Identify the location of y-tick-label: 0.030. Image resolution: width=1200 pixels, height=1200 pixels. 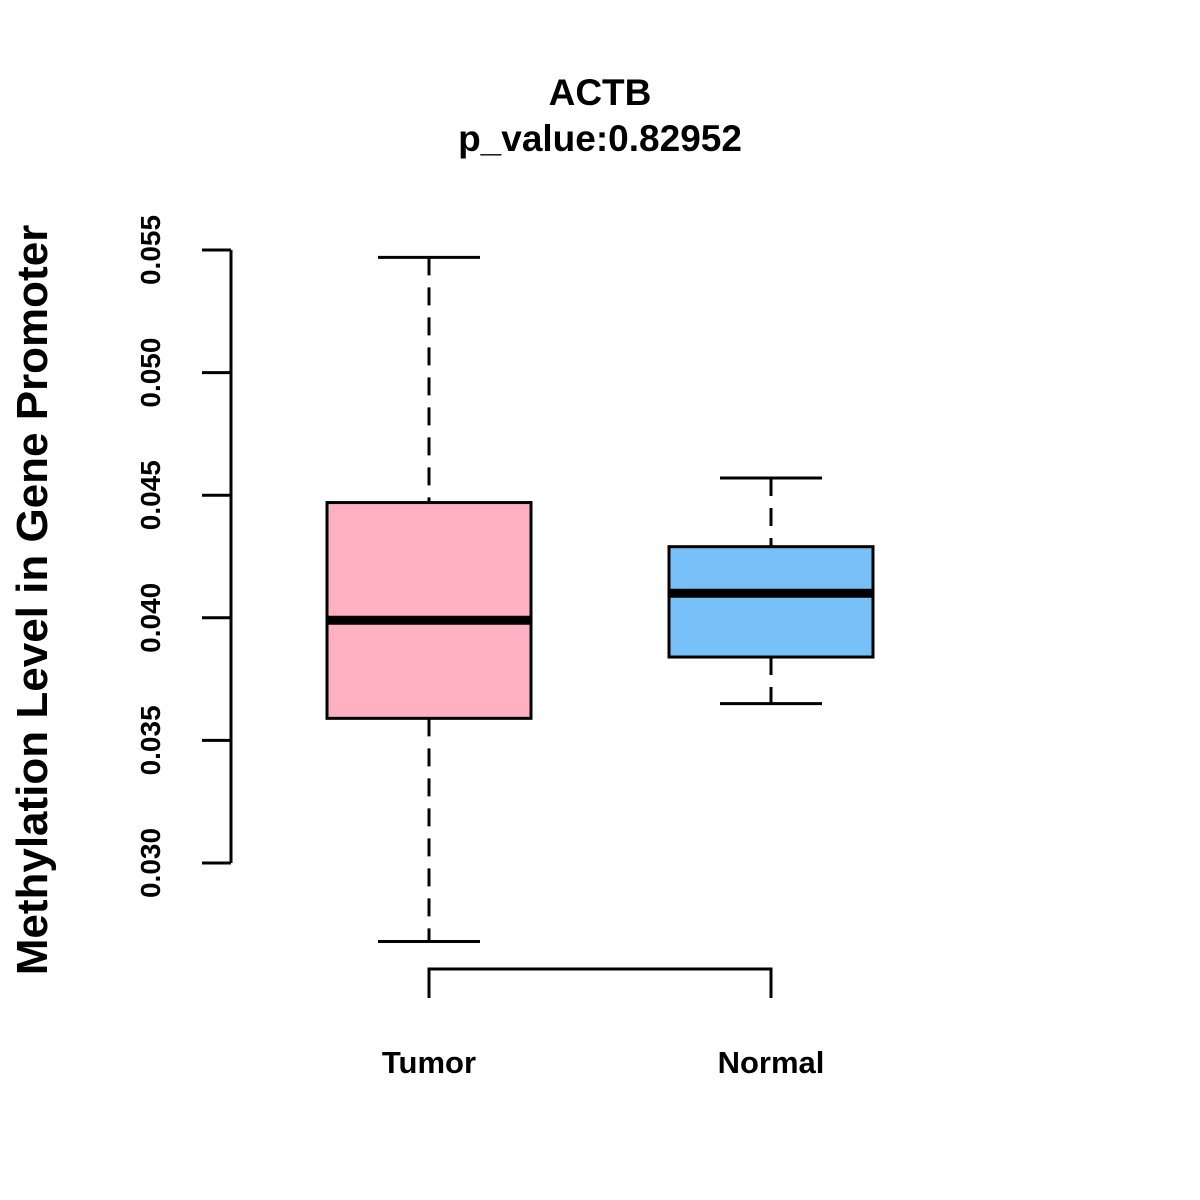
(150, 863).